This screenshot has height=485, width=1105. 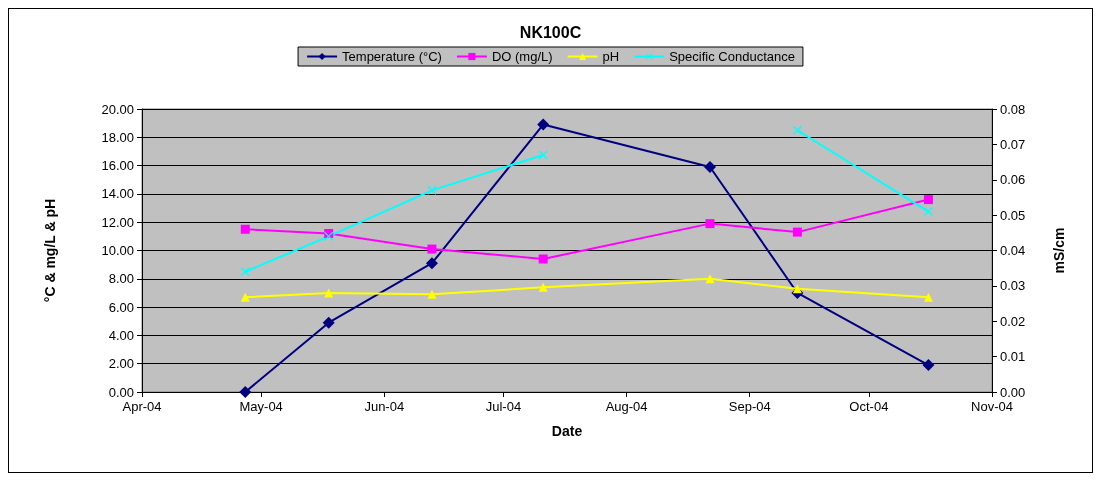 What do you see at coordinates (1013, 144) in the screenshot?
I see `y2-tick-label: 0.07` at bounding box center [1013, 144].